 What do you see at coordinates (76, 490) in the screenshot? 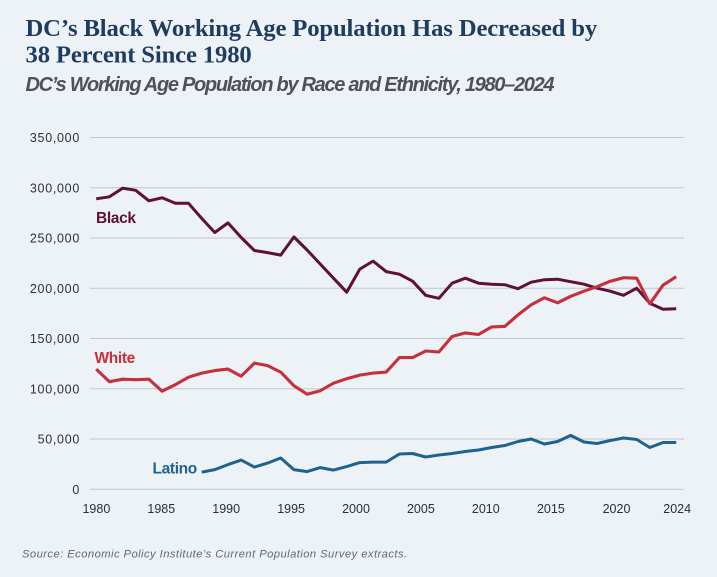
I see `svg-text: 0` at bounding box center [76, 490].